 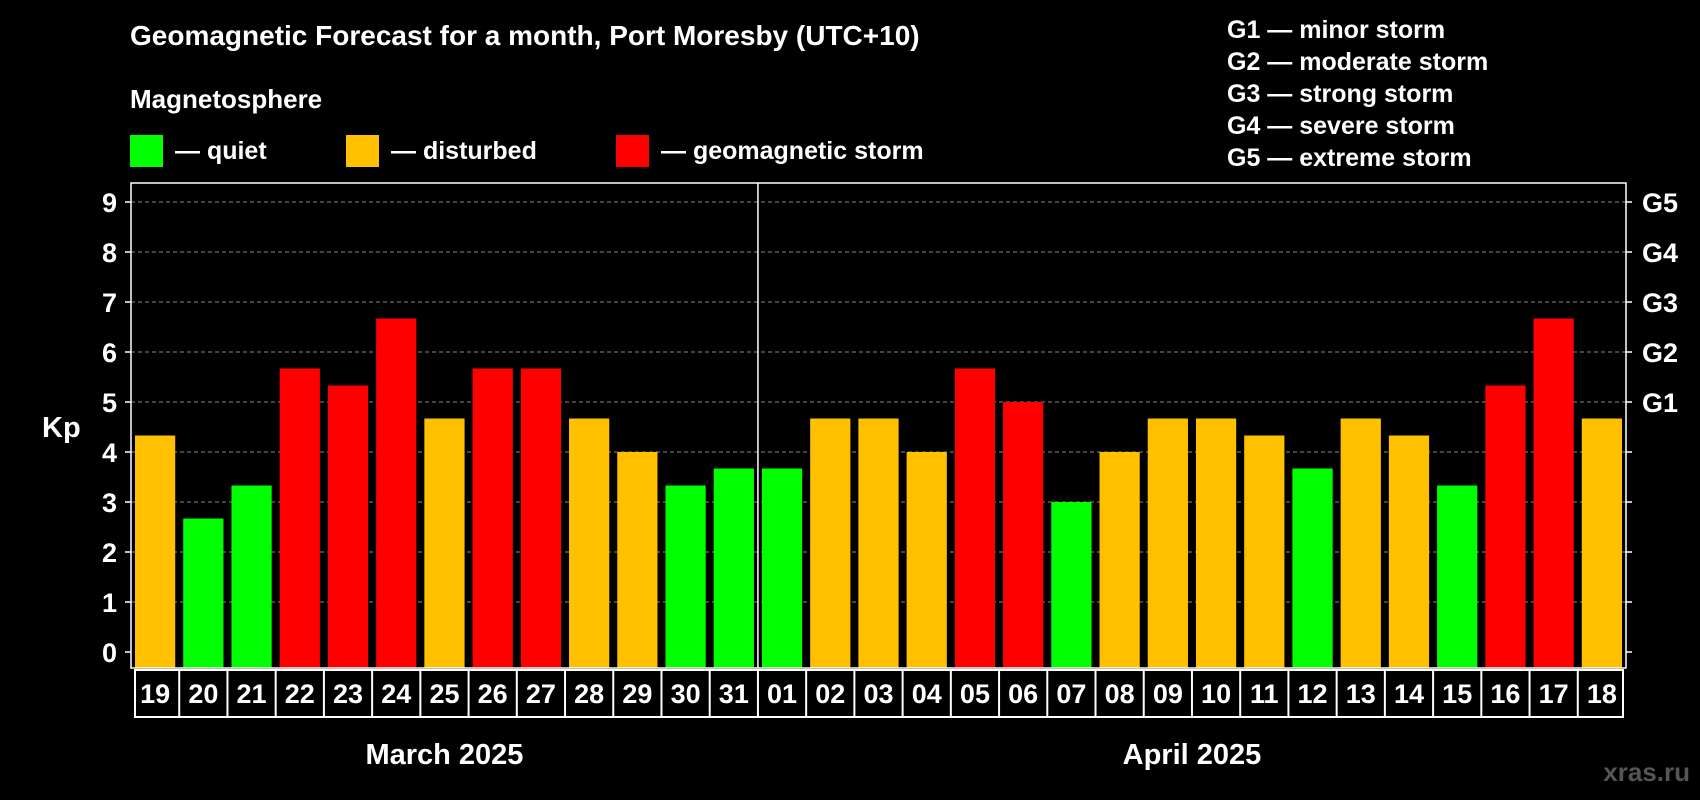 What do you see at coordinates (221, 150) in the screenshot?
I see `legend-label-quiet: — quiet` at bounding box center [221, 150].